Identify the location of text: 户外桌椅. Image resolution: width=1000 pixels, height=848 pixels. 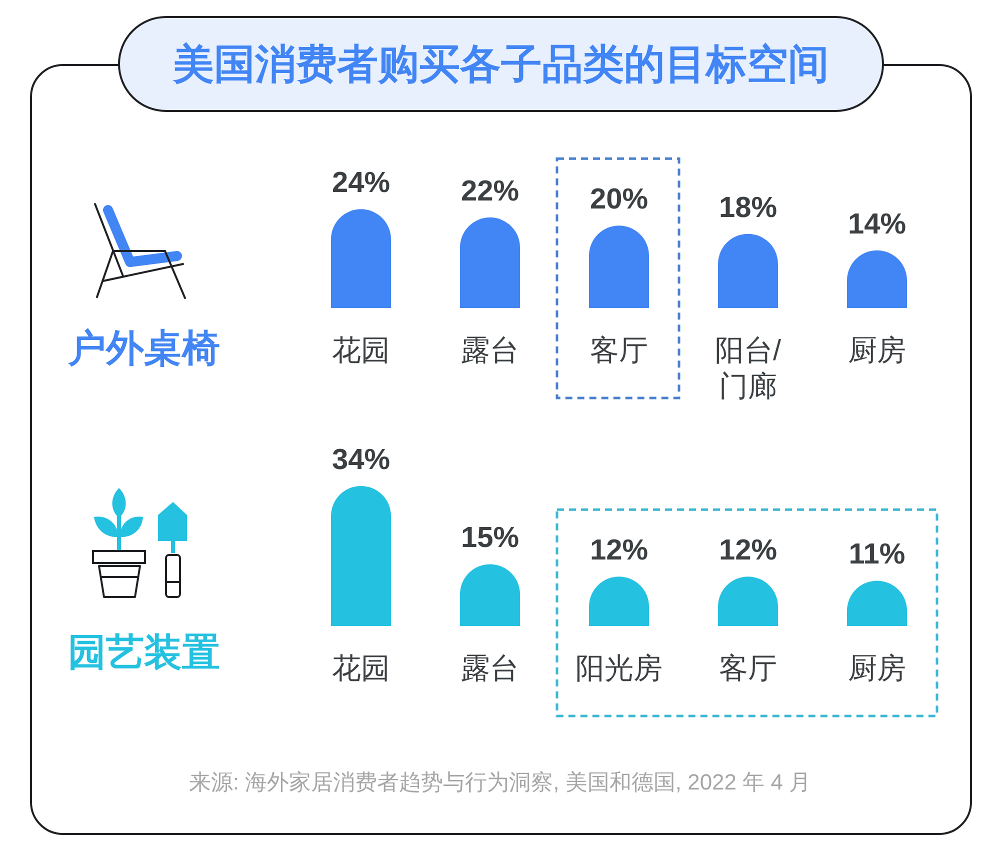
(143, 349).